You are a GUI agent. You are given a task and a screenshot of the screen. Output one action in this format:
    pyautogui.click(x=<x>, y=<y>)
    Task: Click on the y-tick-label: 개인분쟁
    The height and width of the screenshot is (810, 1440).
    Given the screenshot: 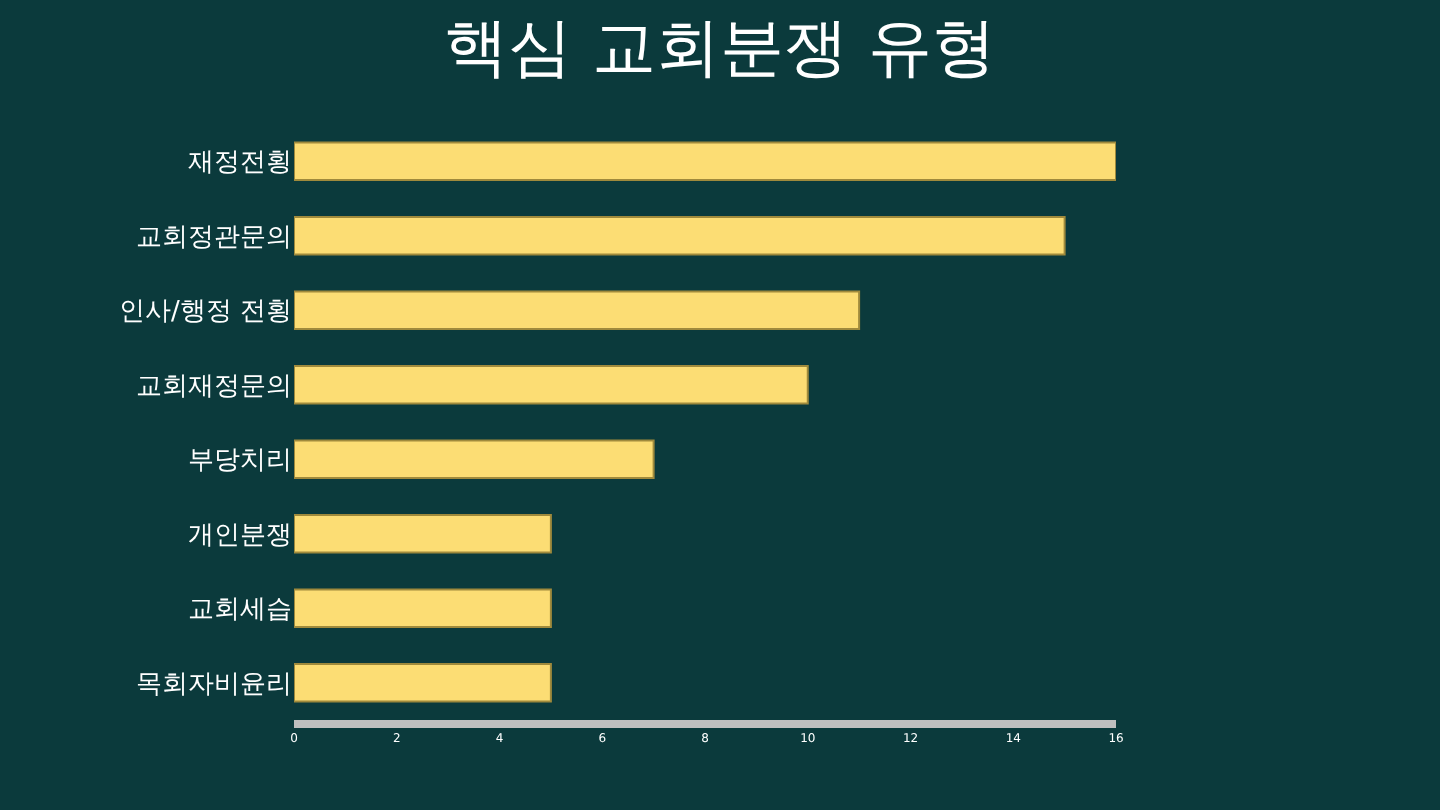 What is the action you would take?
    pyautogui.click(x=240, y=535)
    